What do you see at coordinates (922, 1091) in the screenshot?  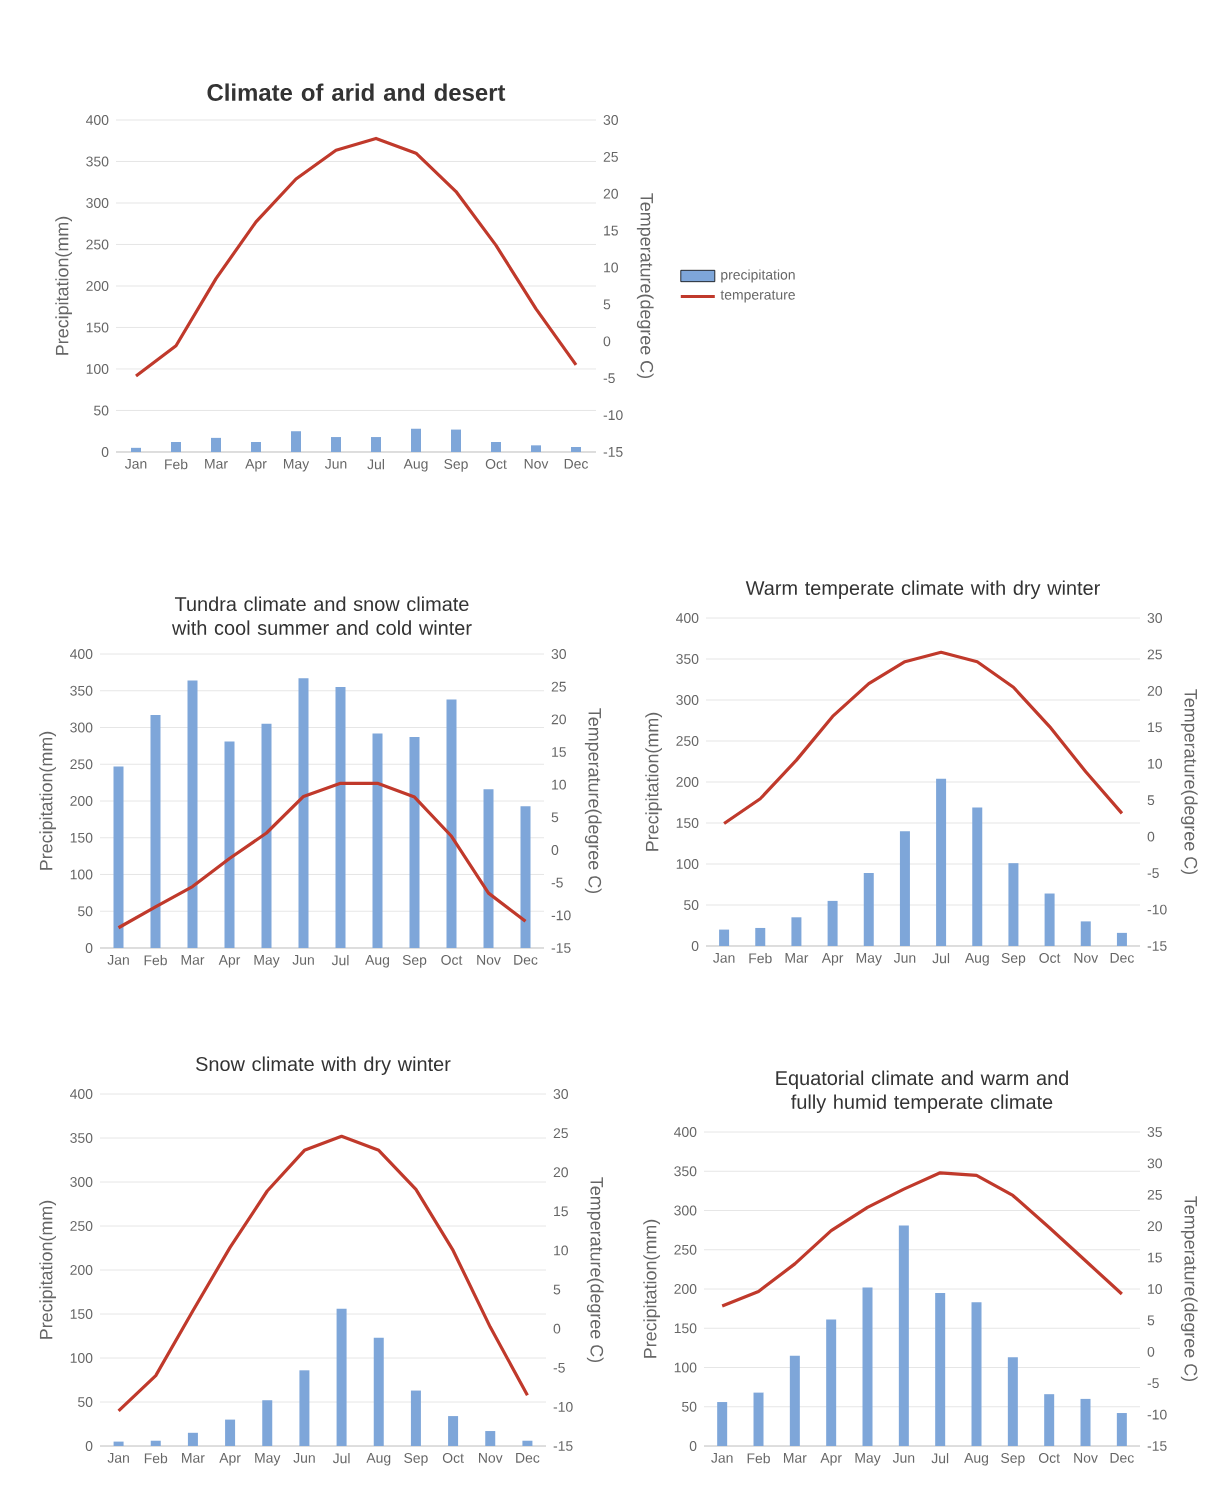 I see `chart-title: Equatorial climate and warm and fully humid temperate climate` at bounding box center [922, 1091].